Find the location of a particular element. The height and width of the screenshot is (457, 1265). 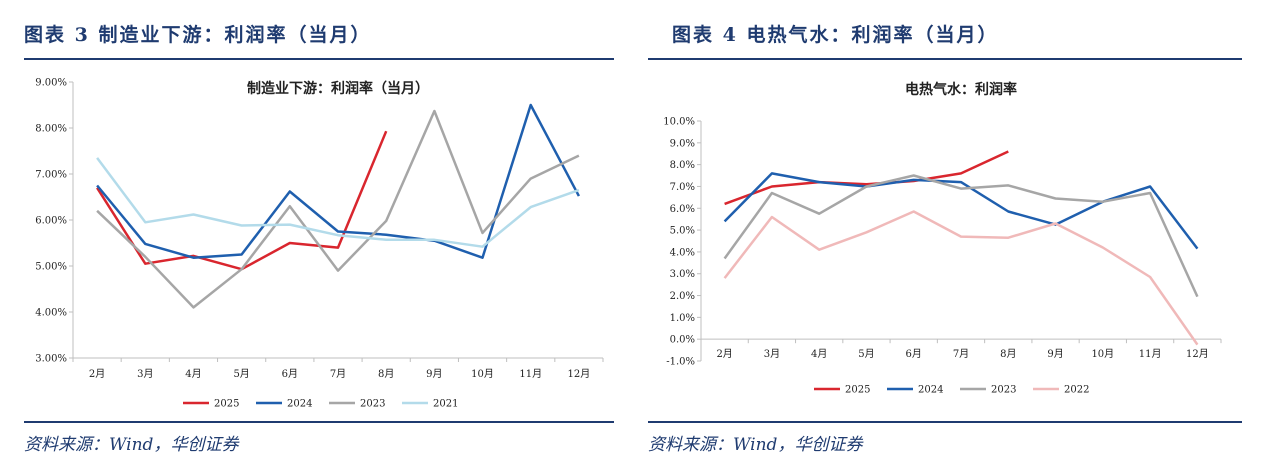

y-tick-label: 8.0% is located at coordinates (682, 165).